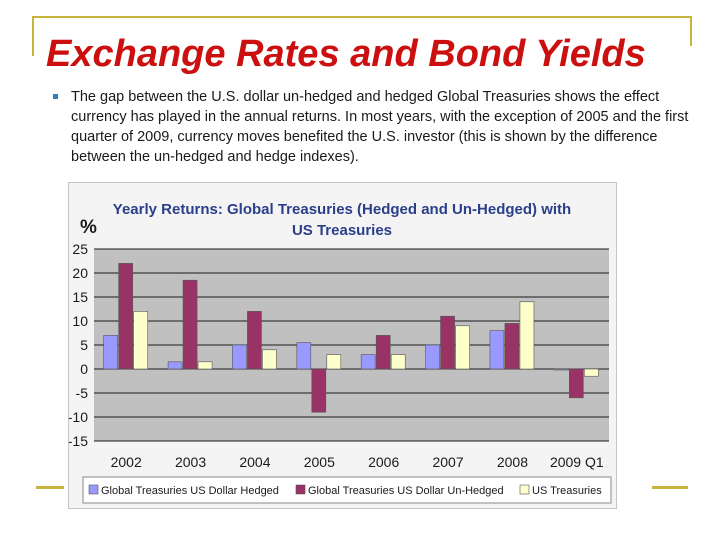  What do you see at coordinates (78, 417) in the screenshot?
I see `y-tick-label: -10` at bounding box center [78, 417].